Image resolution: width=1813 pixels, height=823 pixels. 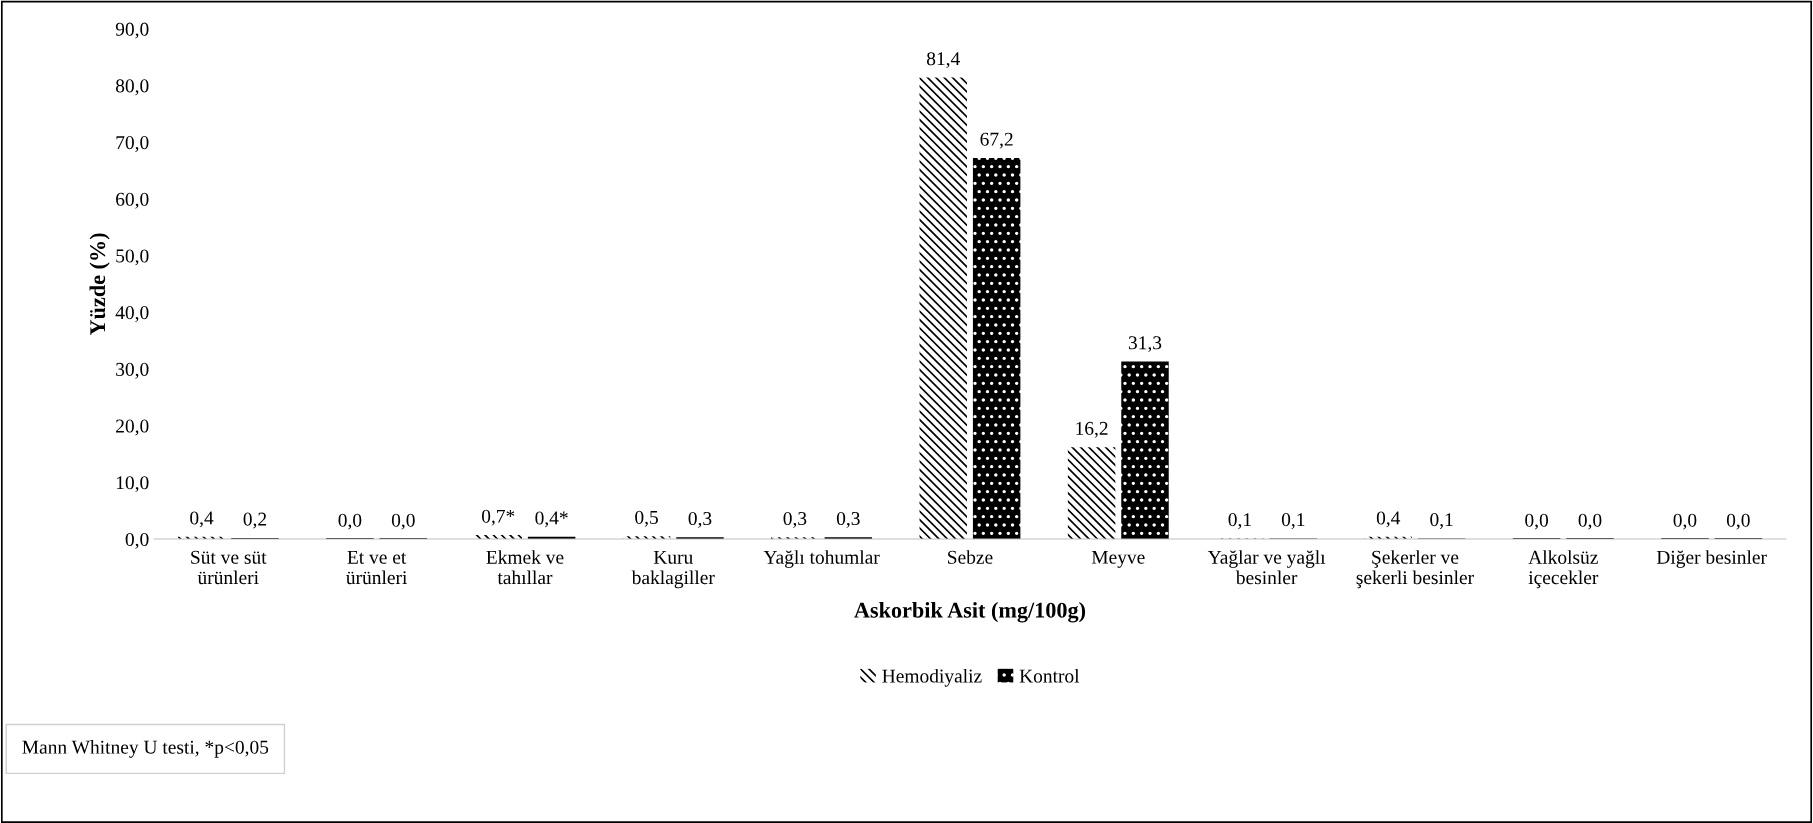 I want to click on x-tick-label: Kuru baklagiller, so click(x=673, y=569).